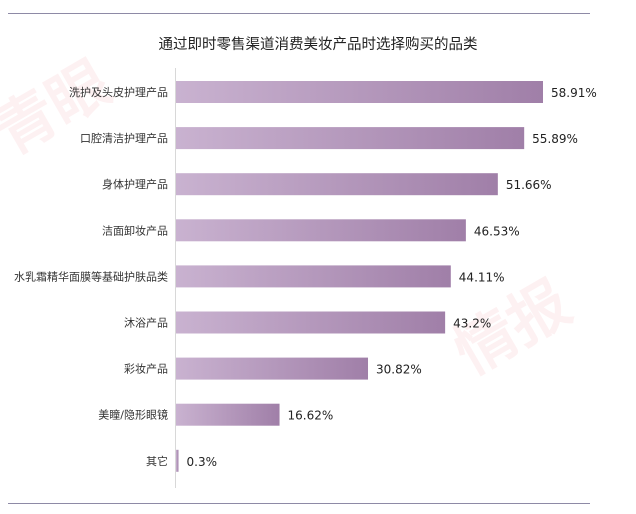 This screenshot has height=514, width=636. What do you see at coordinates (135, 184) in the screenshot?
I see `category-label: 身体护理产品` at bounding box center [135, 184].